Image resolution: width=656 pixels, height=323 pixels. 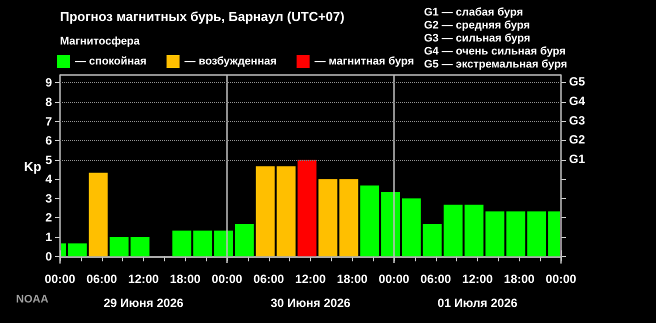 What do you see at coordinates (474, 12) in the screenshot?
I see `text: G1 — слабая буря` at bounding box center [474, 12].